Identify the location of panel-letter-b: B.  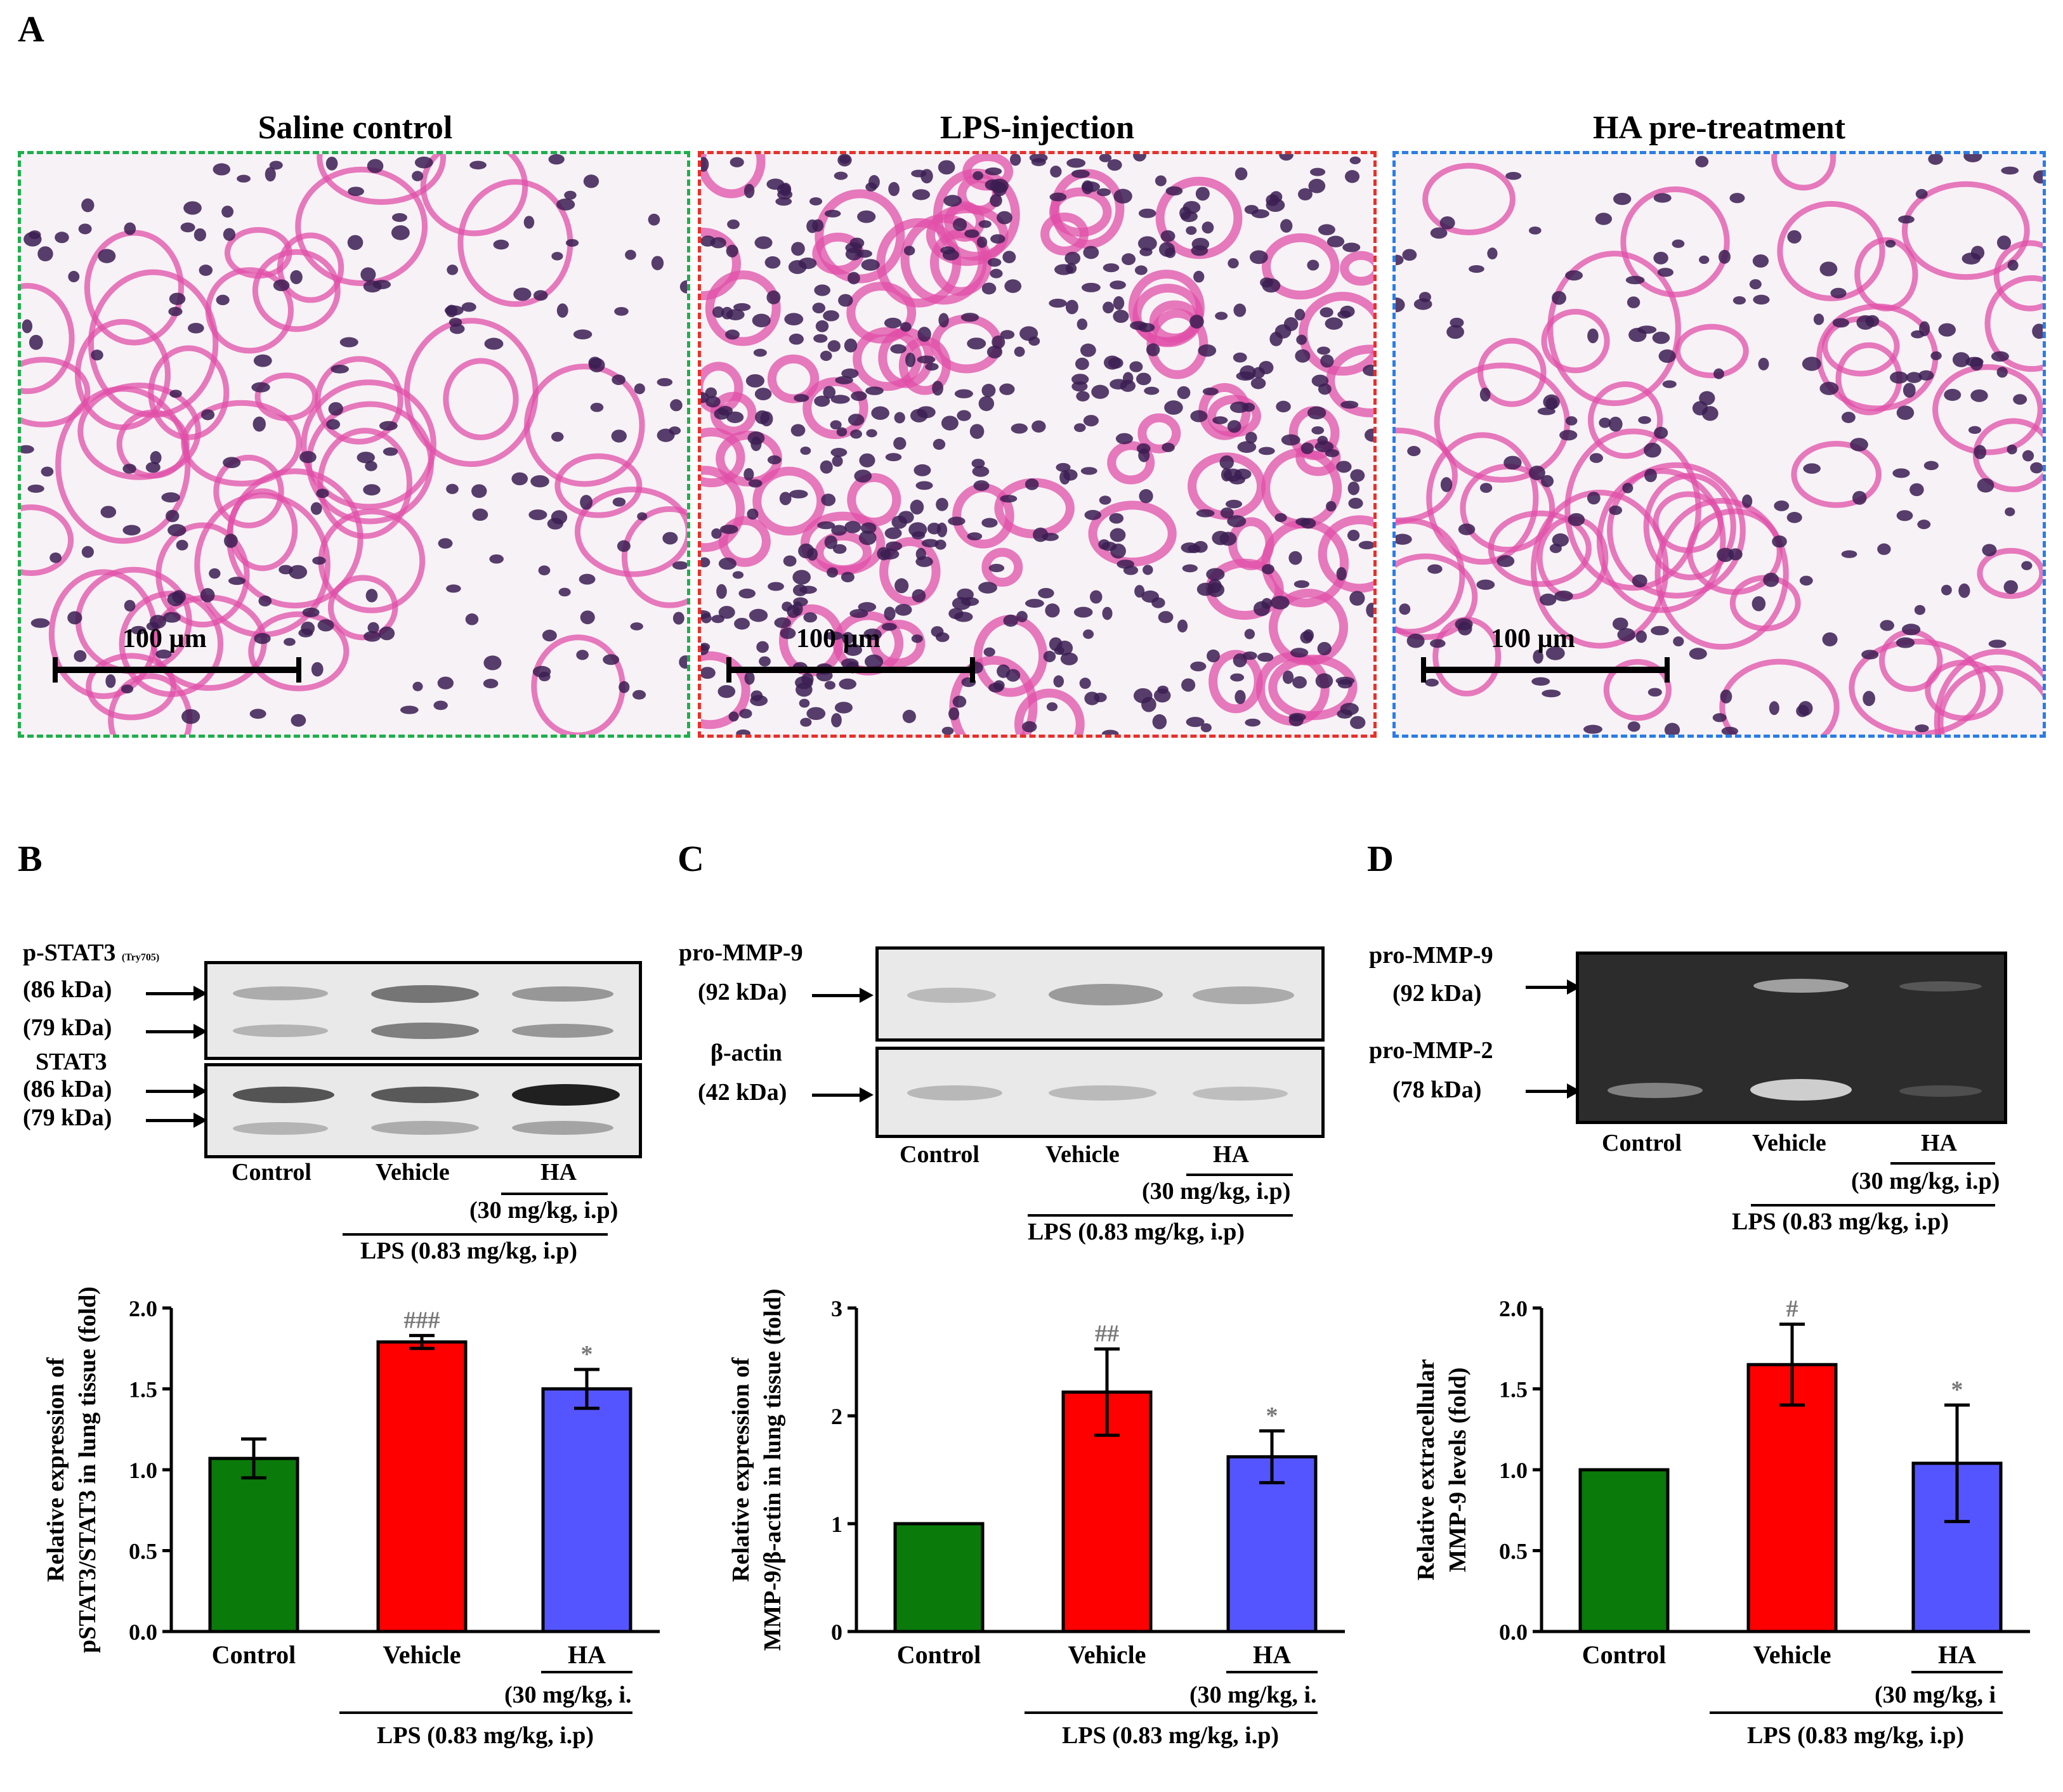
(30, 858).